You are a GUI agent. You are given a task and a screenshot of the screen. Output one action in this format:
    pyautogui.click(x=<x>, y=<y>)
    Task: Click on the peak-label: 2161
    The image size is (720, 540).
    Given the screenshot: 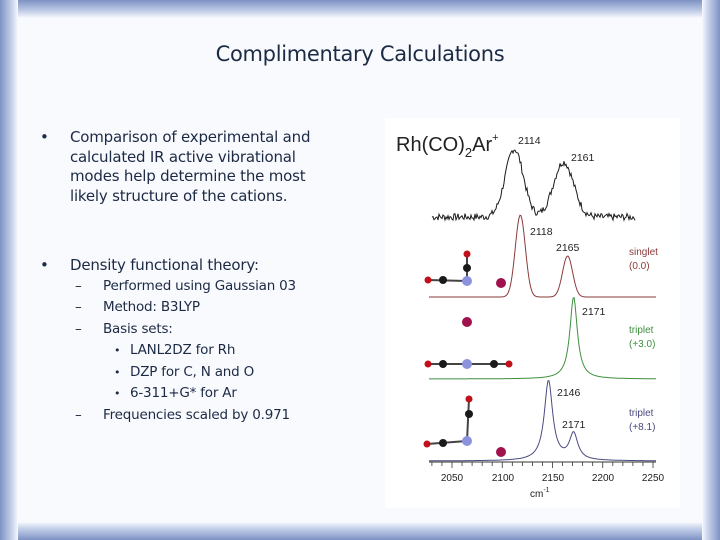 What is the action you would take?
    pyautogui.click(x=583, y=158)
    